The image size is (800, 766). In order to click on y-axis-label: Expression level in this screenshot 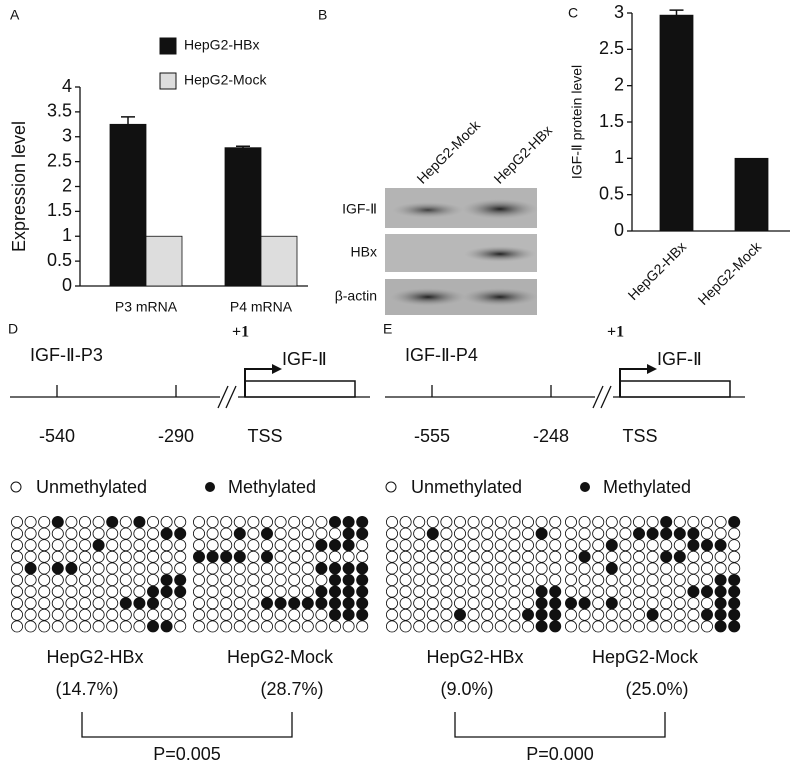, I will do `click(19, 186)`.